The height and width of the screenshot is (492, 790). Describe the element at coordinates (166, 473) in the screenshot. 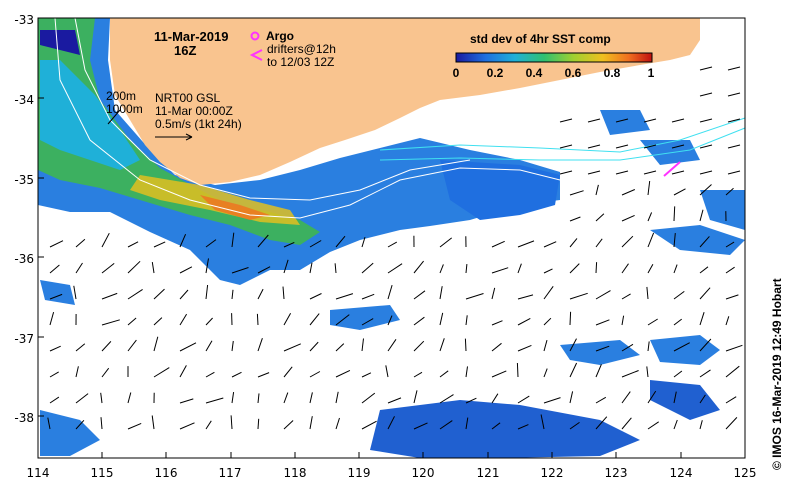

I see `x-tick-label: 116` at that location.